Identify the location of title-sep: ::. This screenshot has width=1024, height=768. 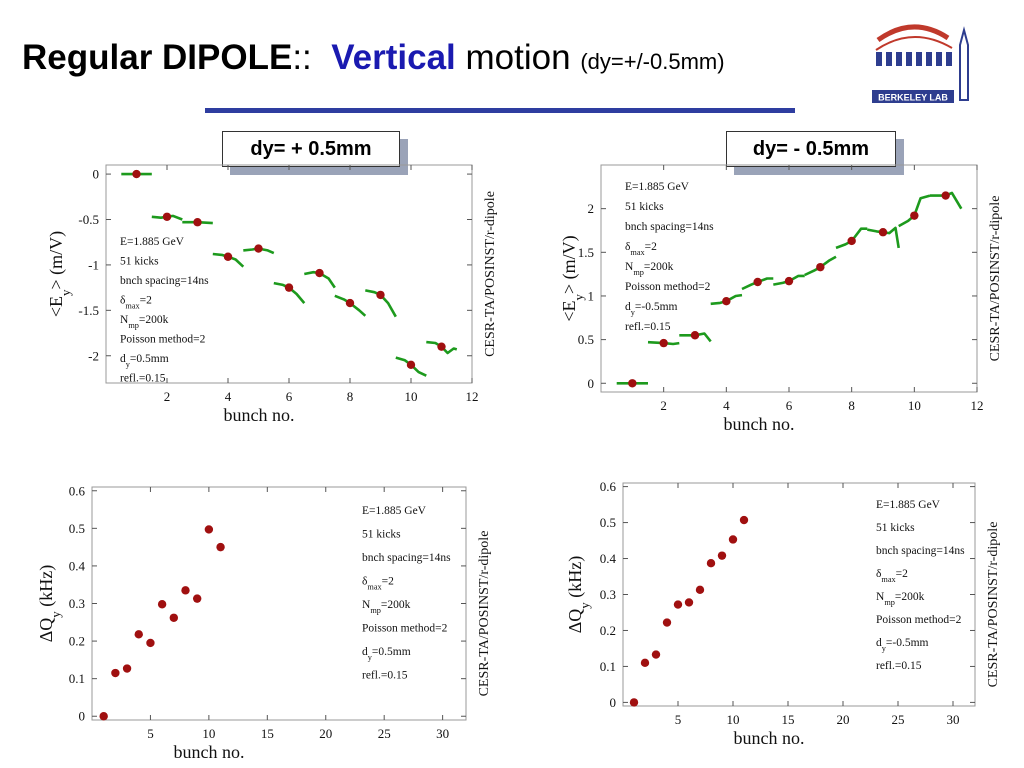
(302, 57).